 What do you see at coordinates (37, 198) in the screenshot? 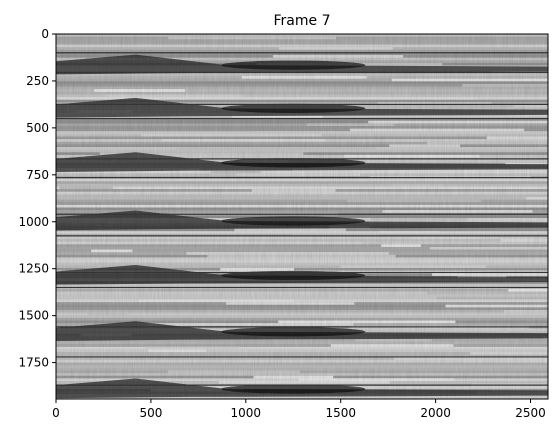
I see `y-axis: 0 250 500 750 1000 1250 1500 1750` at bounding box center [37, 198].